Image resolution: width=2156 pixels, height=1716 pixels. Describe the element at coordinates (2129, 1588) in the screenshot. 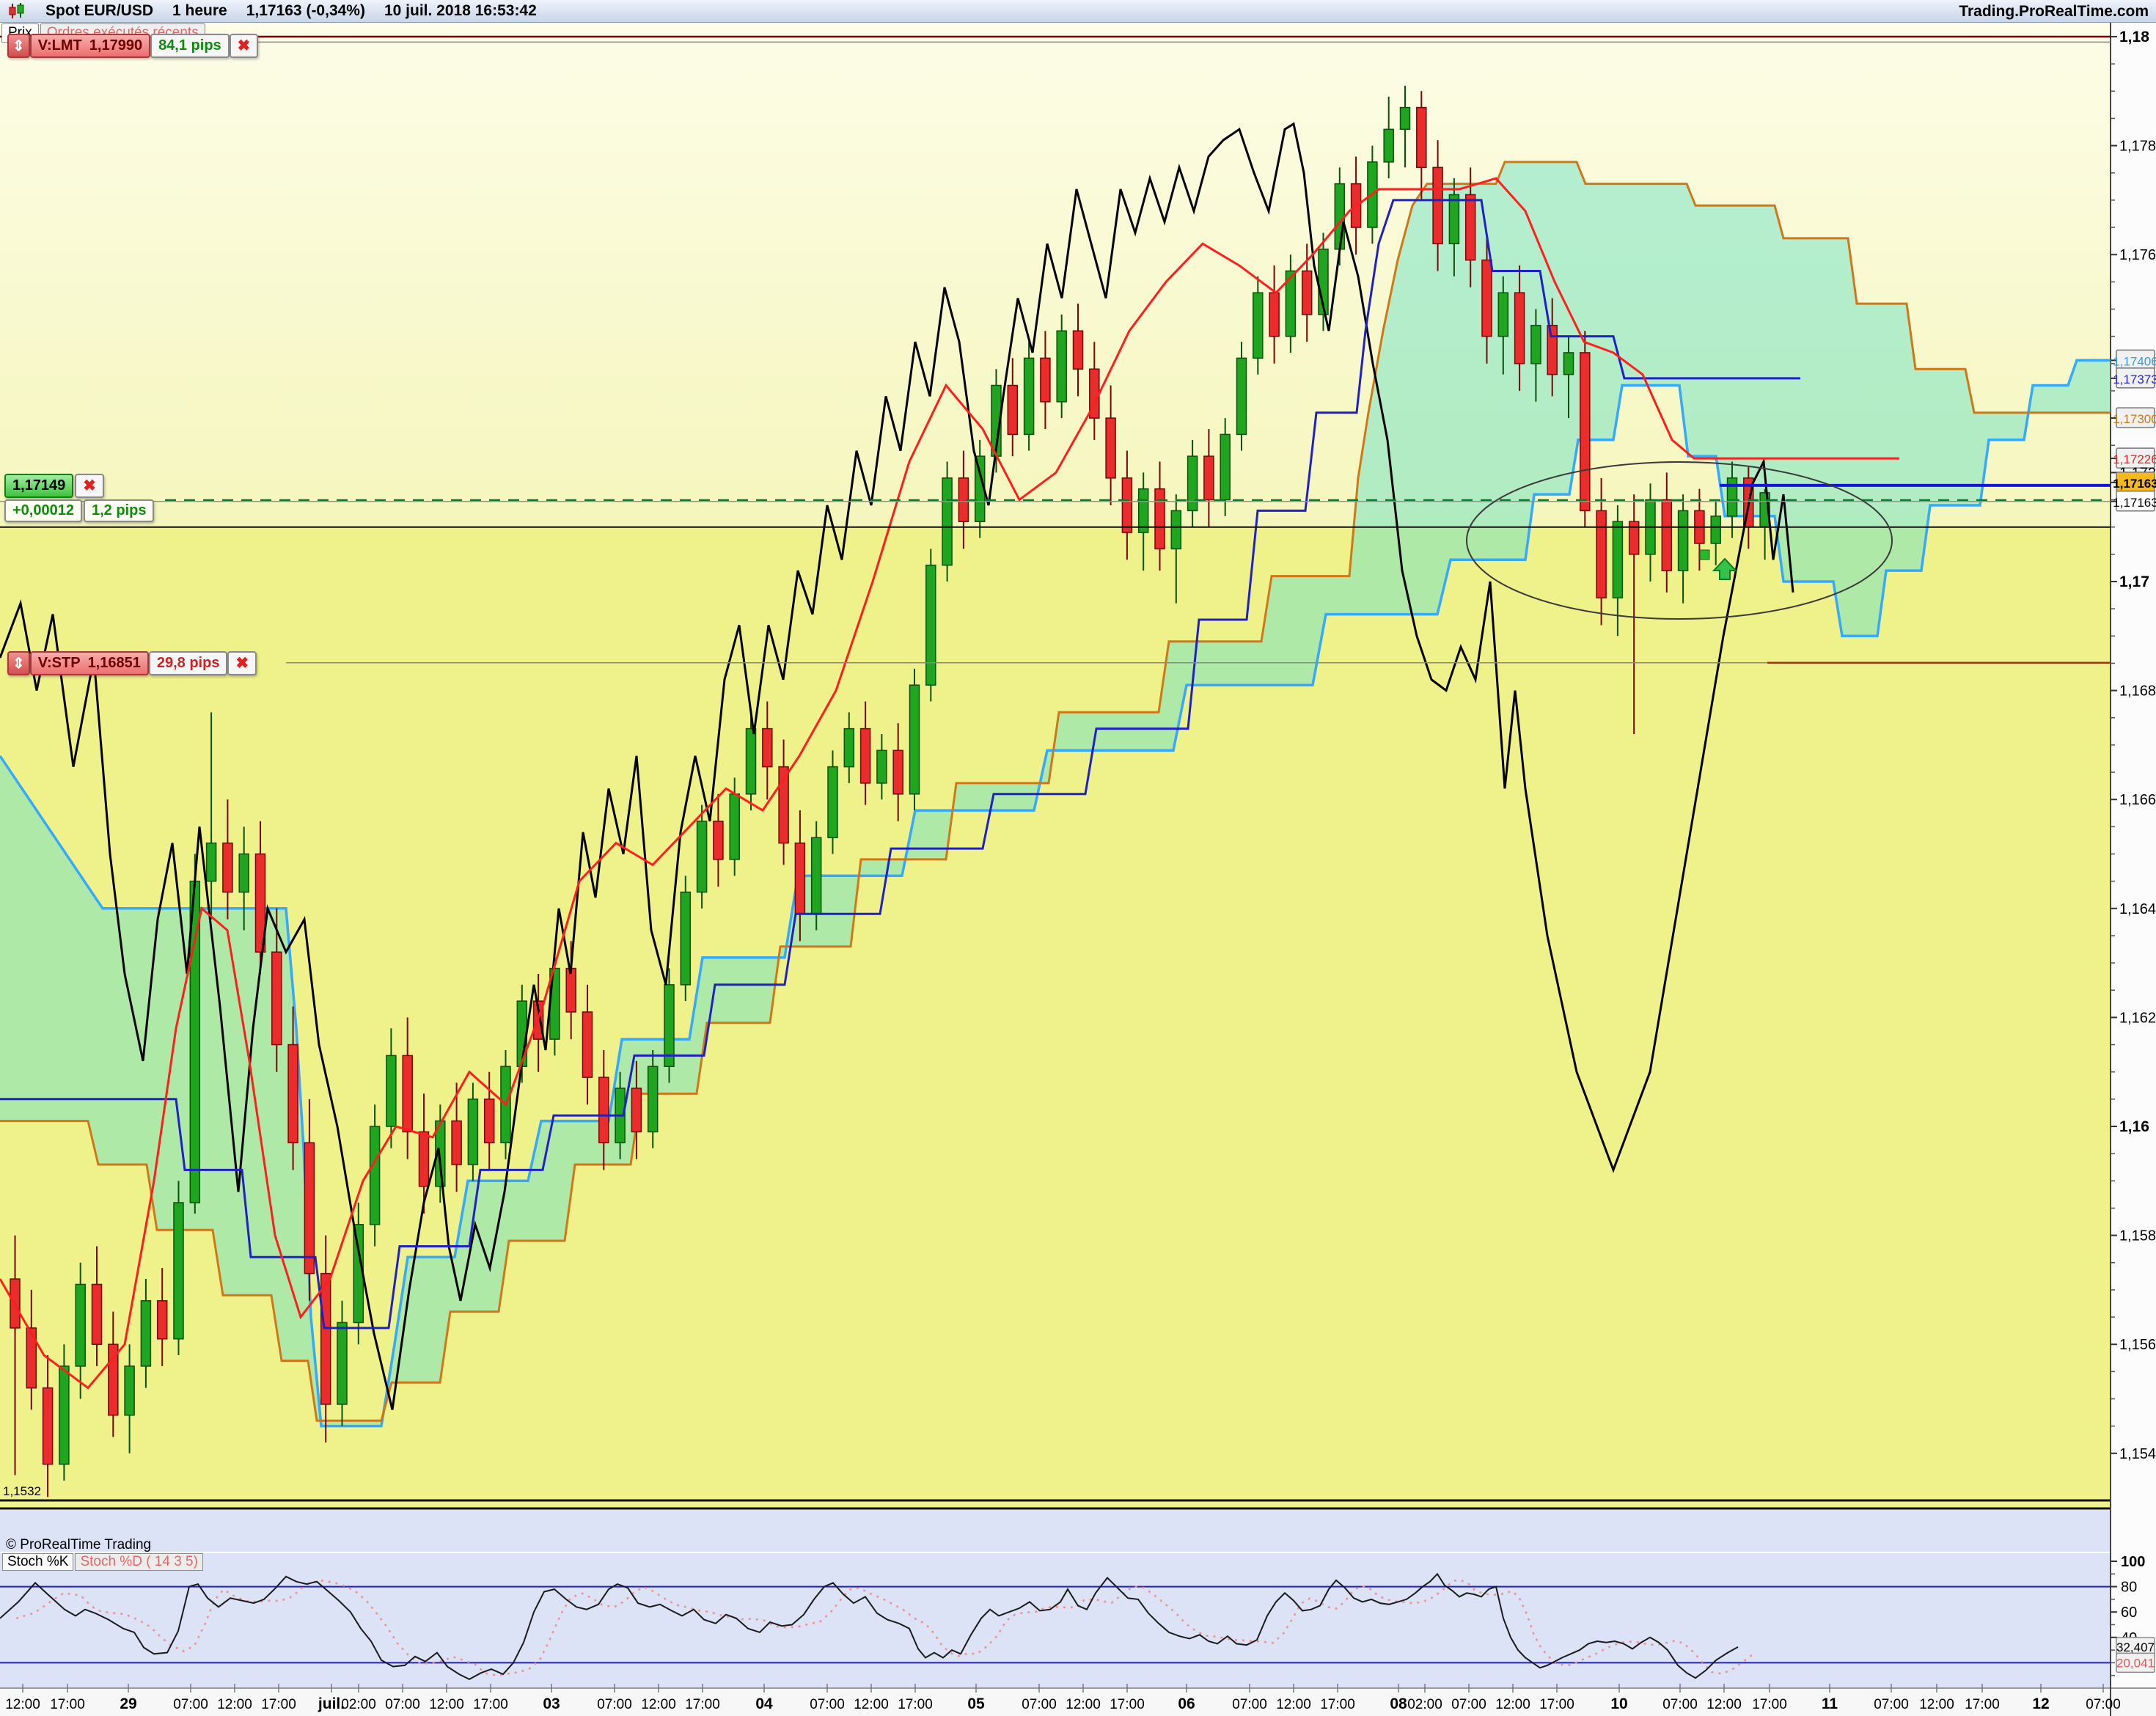

I see `stoch-axis-label: 80` at that location.